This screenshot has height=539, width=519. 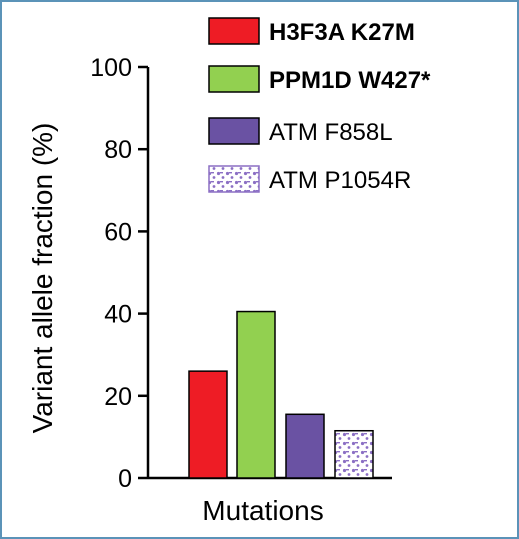 What do you see at coordinates (340, 180) in the screenshot?
I see `legend-label: ATM P1054R` at bounding box center [340, 180].